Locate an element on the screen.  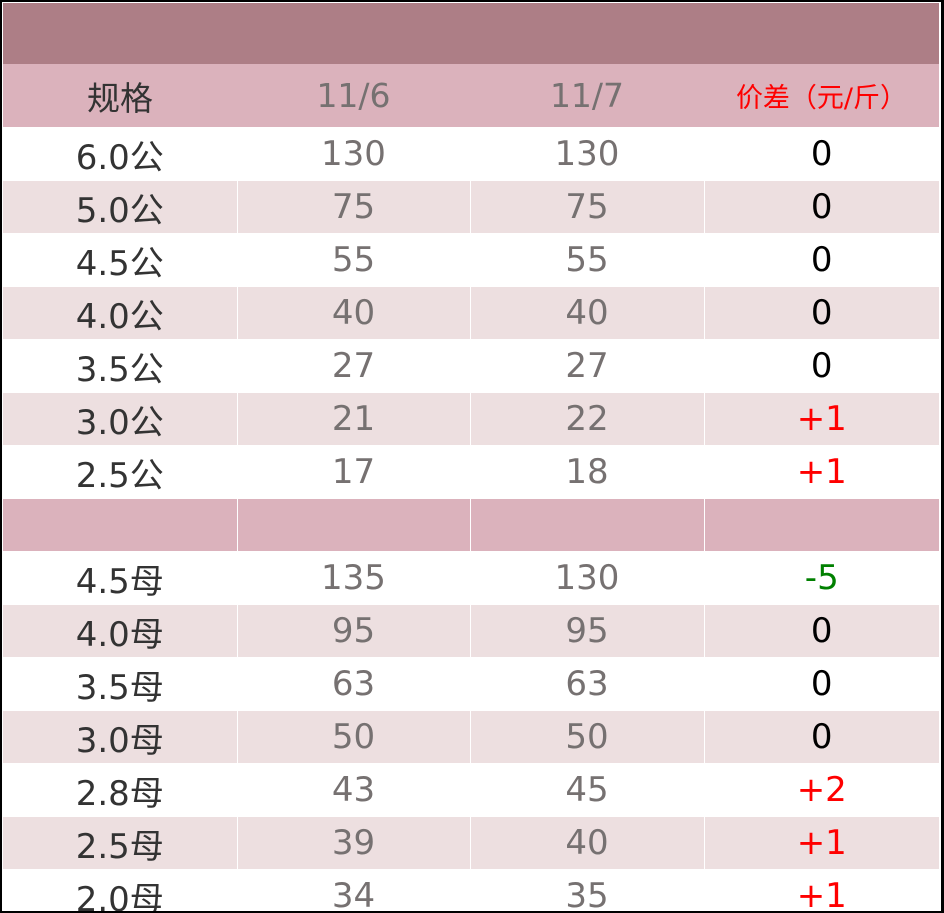
spec-cell: 6.0公 is located at coordinates (120, 154).